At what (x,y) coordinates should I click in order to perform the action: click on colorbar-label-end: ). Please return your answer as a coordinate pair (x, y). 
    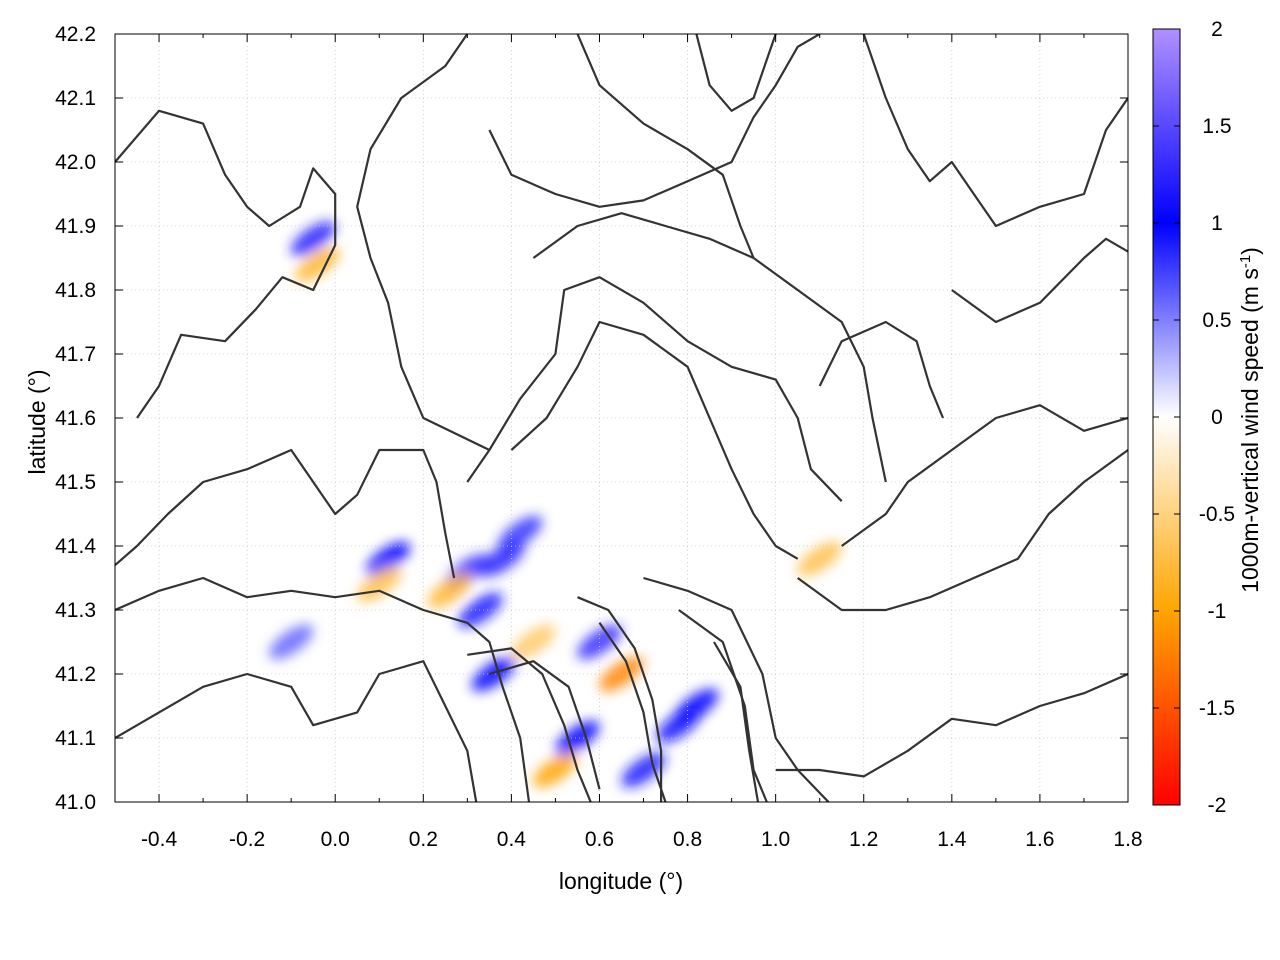
    Looking at the image, I should click on (1250, 251).